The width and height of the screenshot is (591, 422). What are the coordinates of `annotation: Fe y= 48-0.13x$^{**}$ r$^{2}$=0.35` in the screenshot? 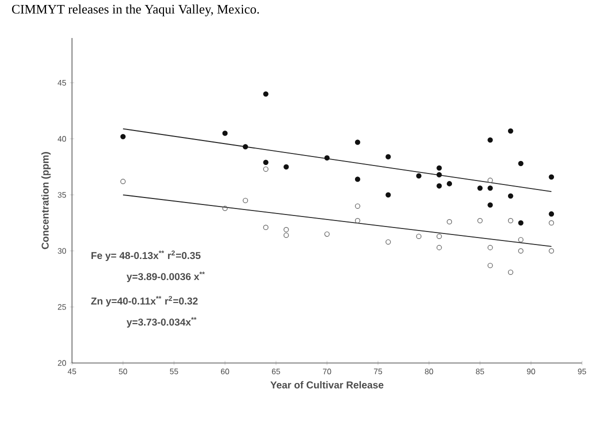 It's located at (146, 256).